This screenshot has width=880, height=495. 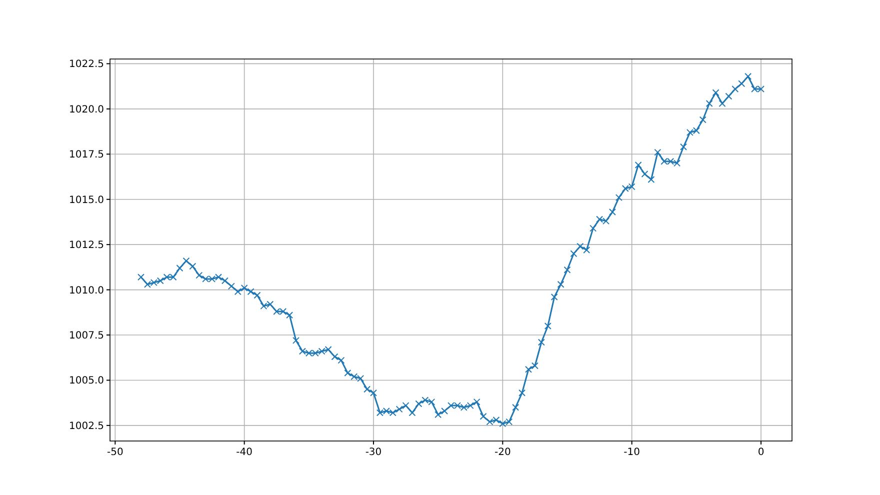 What do you see at coordinates (86, 246) in the screenshot?
I see `y-tick-label: 1012.5` at bounding box center [86, 246].